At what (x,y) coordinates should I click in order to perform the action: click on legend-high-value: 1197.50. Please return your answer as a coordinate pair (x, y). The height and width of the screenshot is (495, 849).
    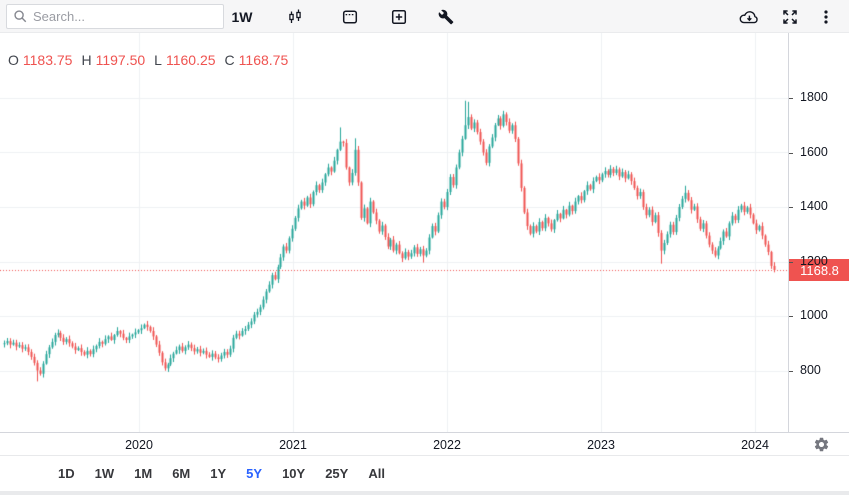
    Looking at the image, I should click on (120, 60).